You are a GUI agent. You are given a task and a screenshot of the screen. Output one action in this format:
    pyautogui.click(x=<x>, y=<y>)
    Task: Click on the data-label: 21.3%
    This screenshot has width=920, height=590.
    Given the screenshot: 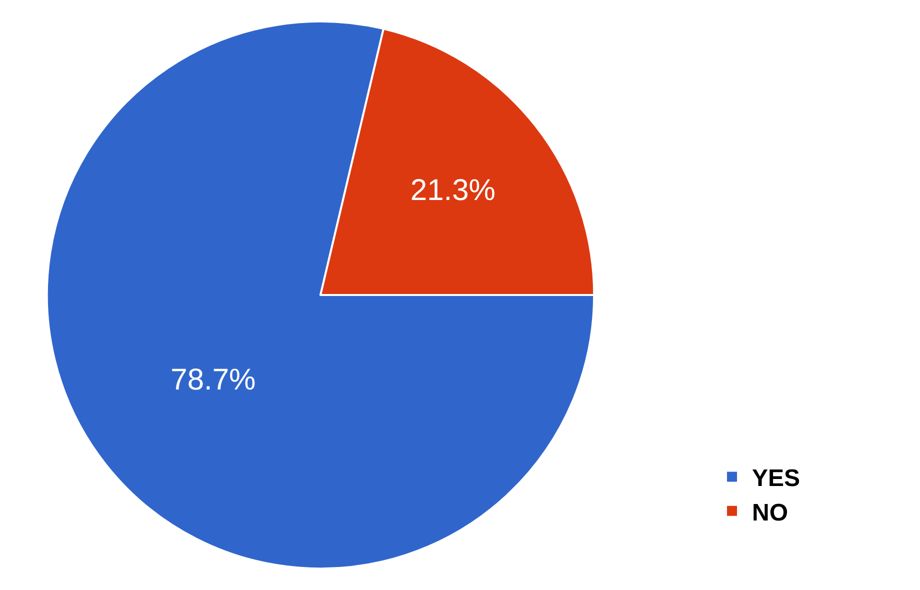 What is the action you would take?
    pyautogui.click(x=453, y=190)
    